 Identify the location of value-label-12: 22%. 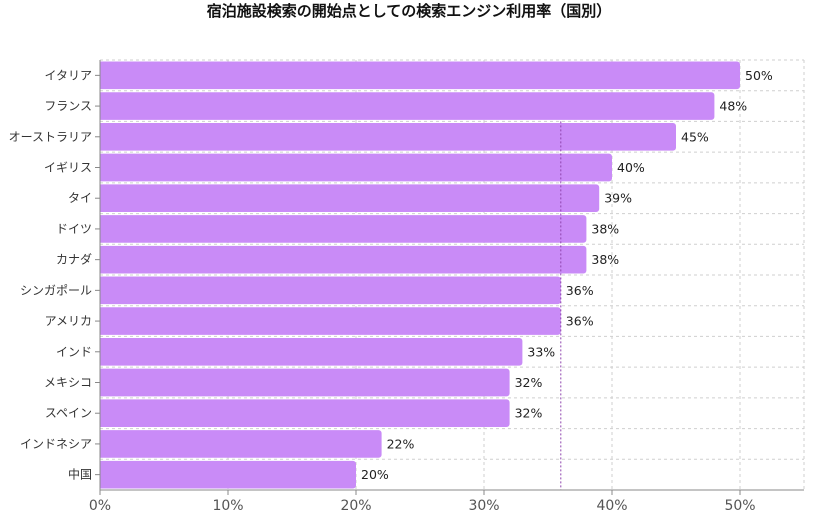
(401, 443).